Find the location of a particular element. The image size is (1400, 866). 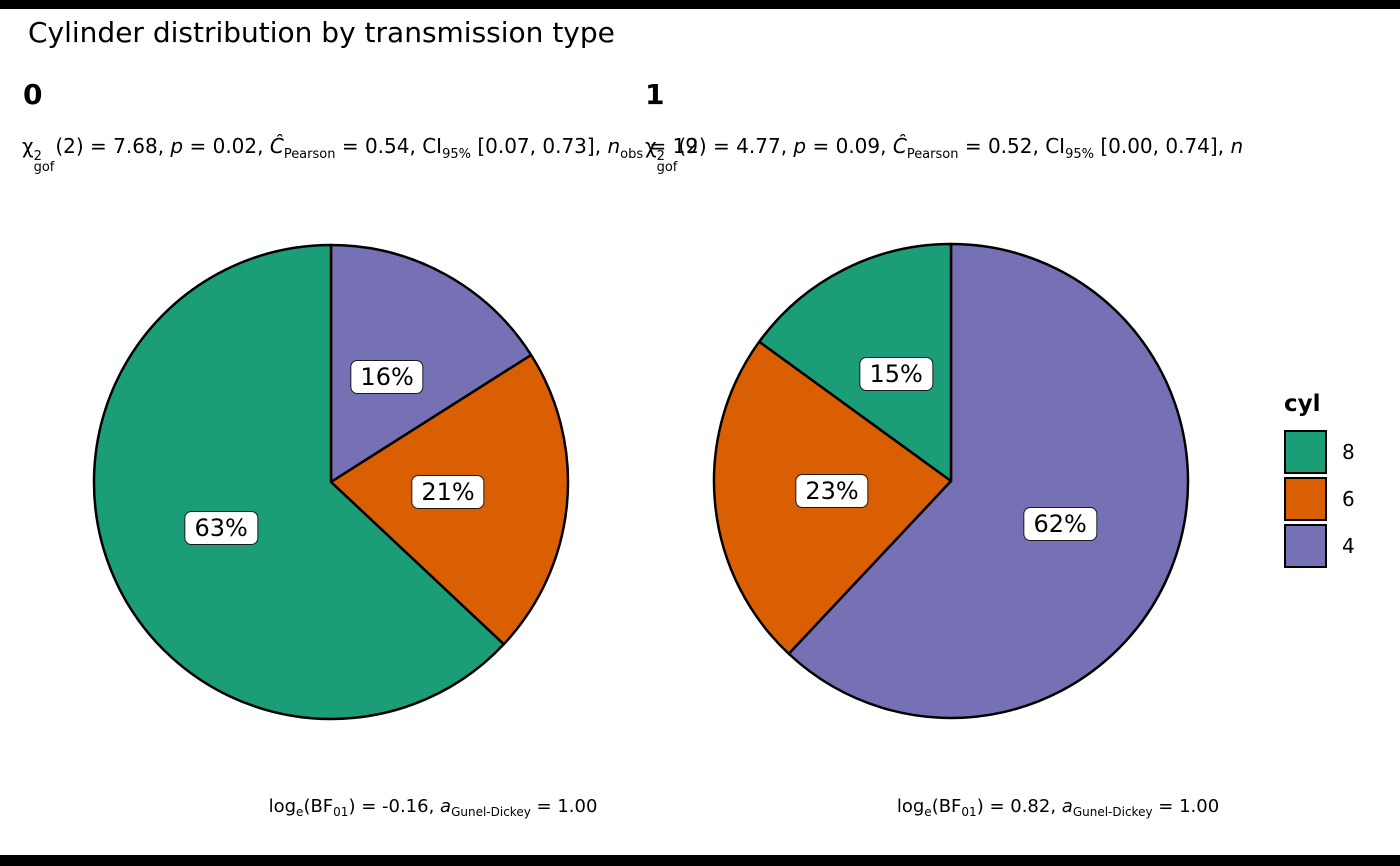

legend-title: cyl is located at coordinates (1302, 404).